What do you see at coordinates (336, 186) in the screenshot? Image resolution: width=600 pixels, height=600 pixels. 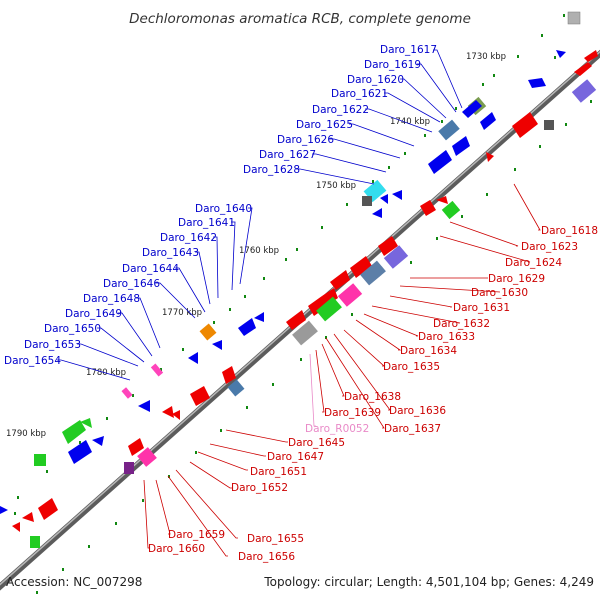 I see `kbp-1750: 1750 kbp` at bounding box center [336, 186].